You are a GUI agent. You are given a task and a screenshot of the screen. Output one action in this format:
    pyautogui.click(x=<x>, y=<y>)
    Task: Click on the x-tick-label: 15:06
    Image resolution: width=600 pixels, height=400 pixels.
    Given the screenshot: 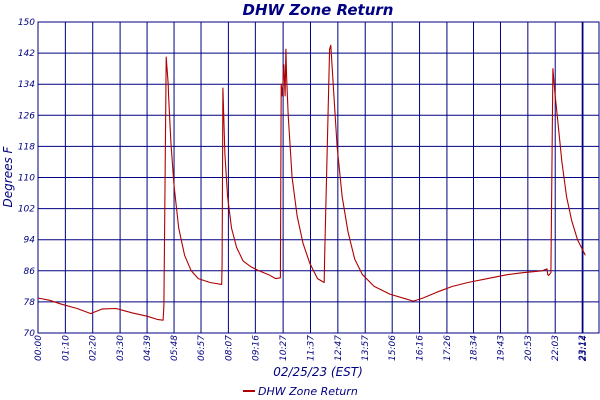 What is the action you would take?
    pyautogui.click(x=393, y=348)
    